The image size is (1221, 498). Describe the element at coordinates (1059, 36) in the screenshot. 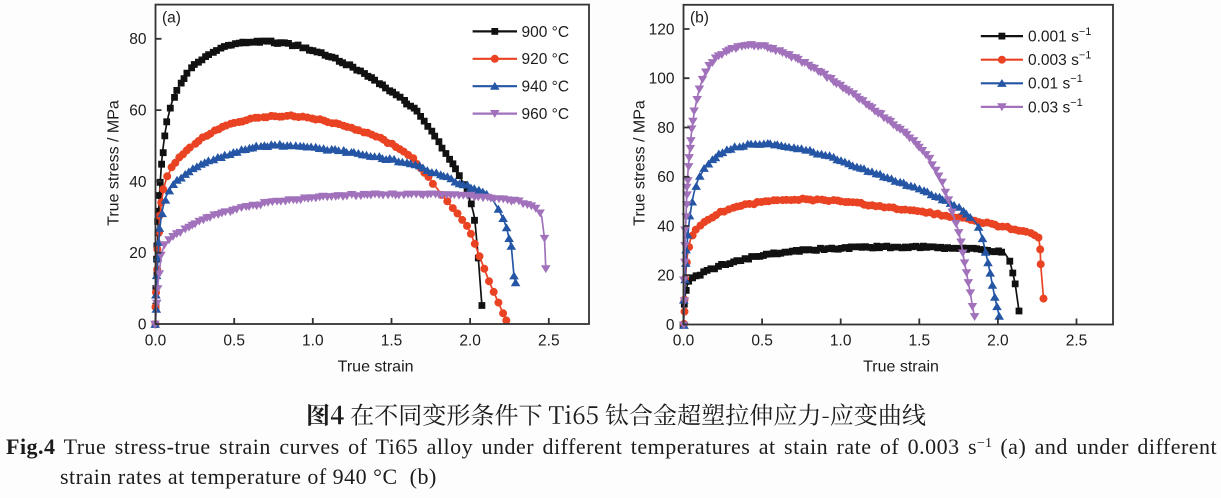

I see `svg-text: 0.001 s−1` at that location.